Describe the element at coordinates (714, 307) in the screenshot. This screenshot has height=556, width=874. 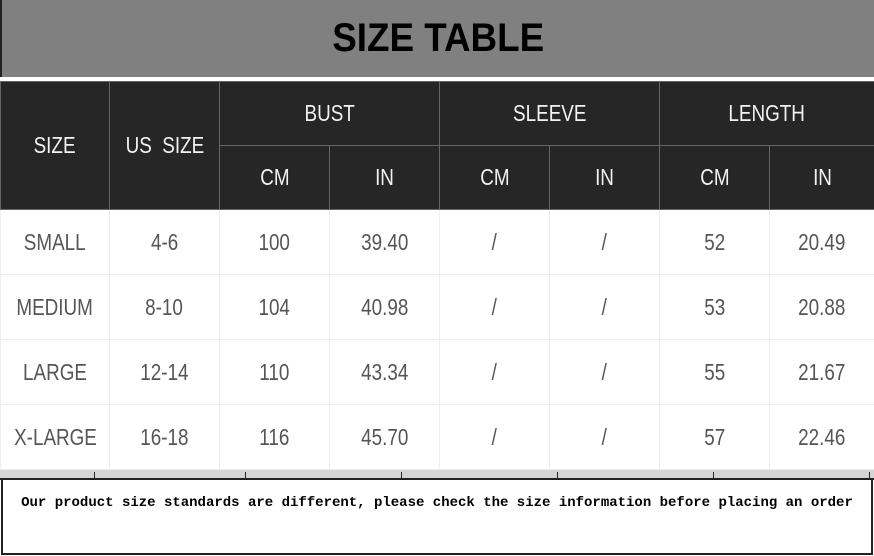
I see `table-cell: 53` at that location.